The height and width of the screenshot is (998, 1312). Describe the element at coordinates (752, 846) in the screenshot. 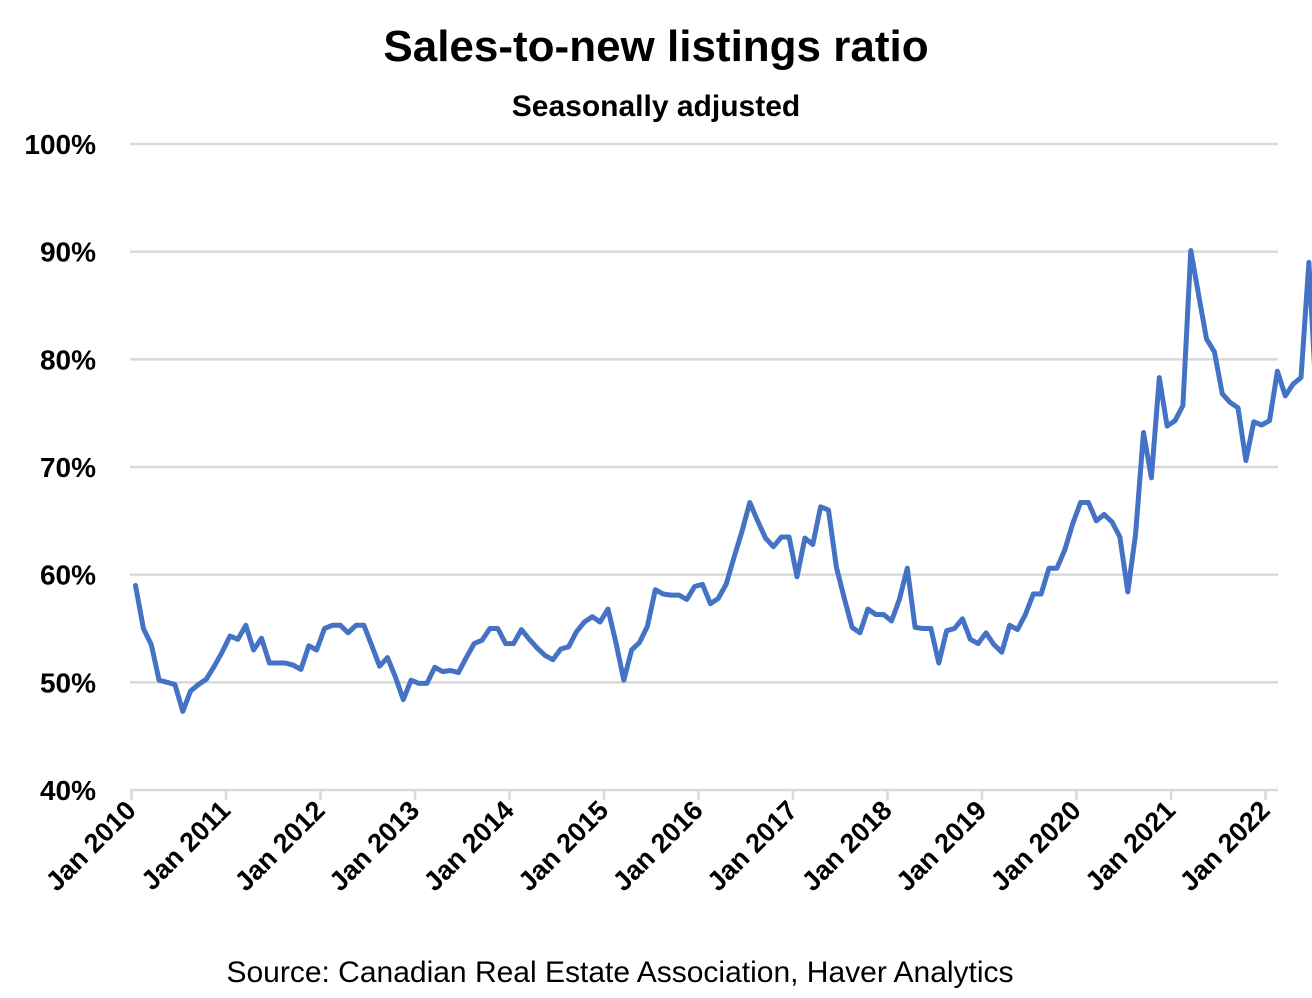

I see `x-tick-label: Jan 2017` at that location.